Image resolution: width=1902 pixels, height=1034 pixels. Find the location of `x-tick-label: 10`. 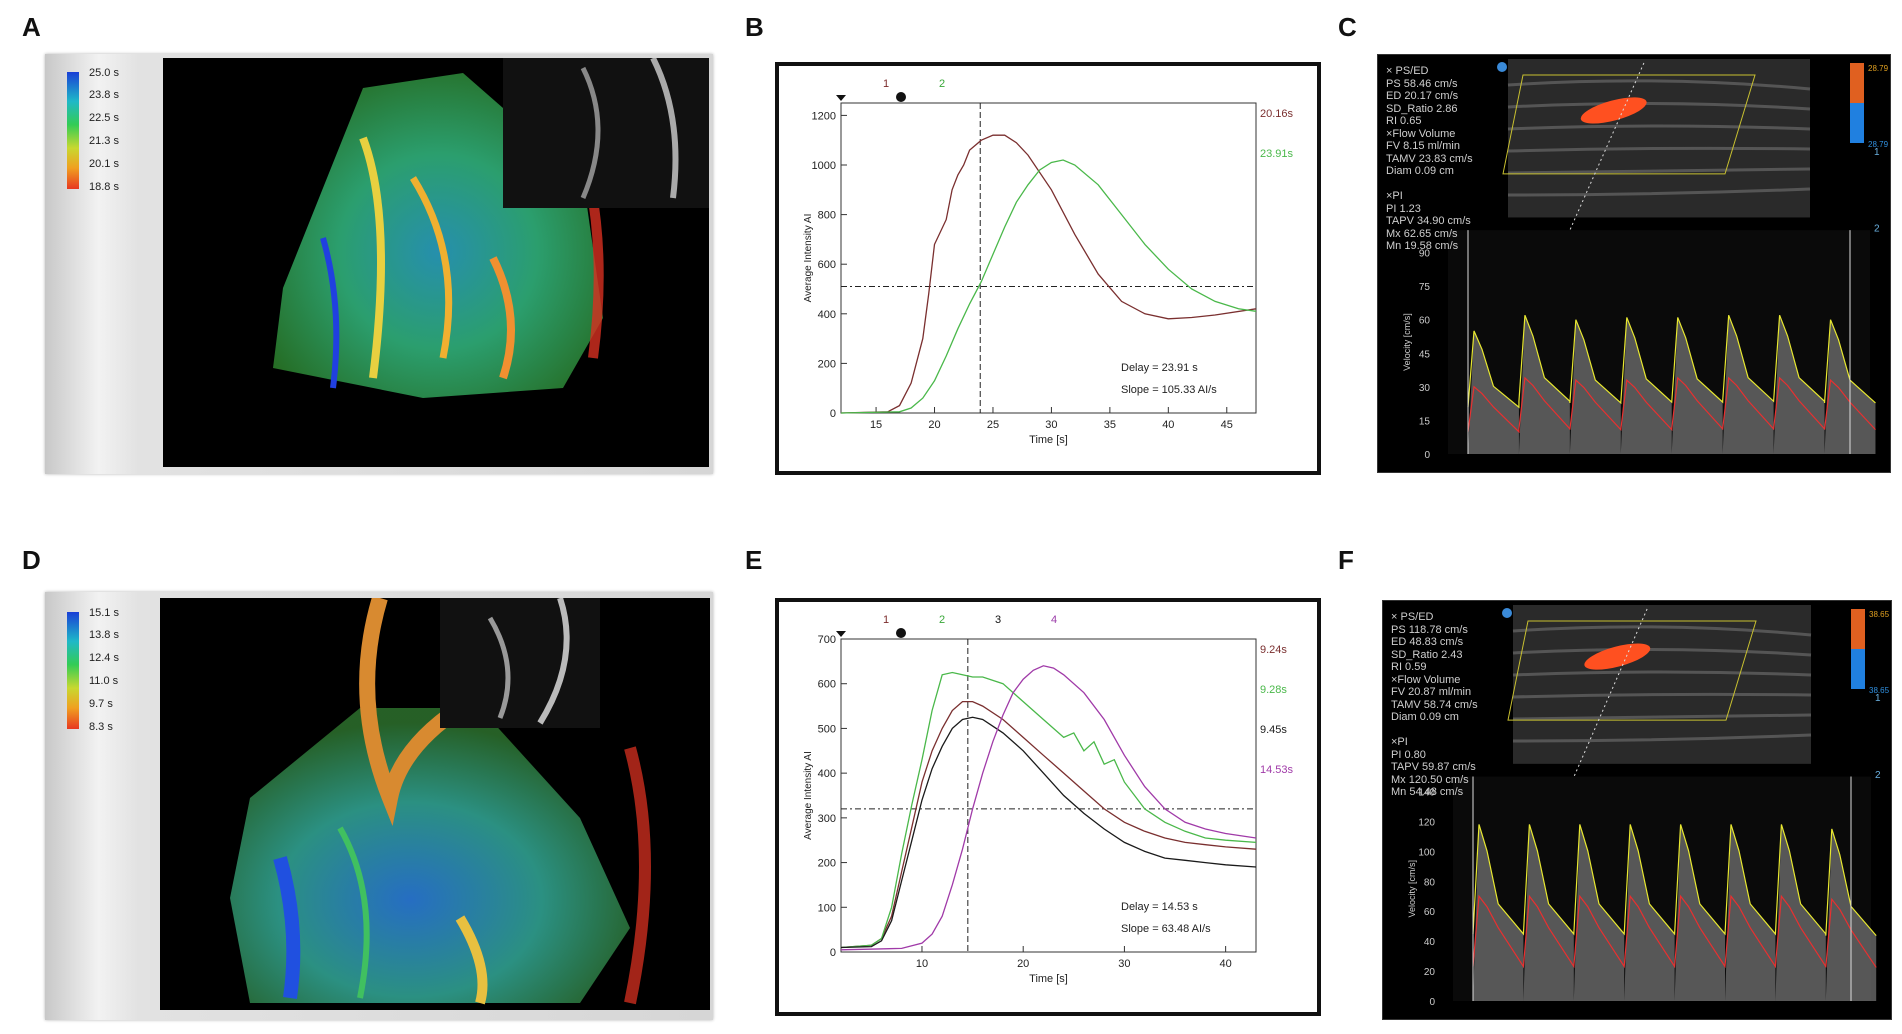

x-tick-label: 10 is located at coordinates (922, 964).